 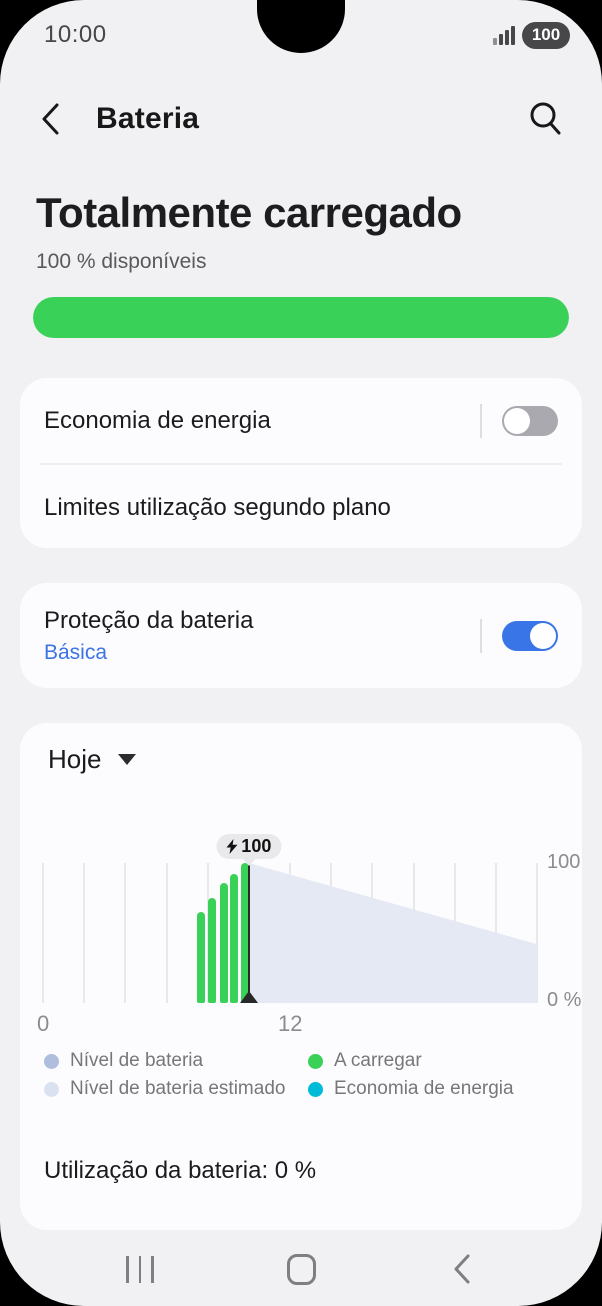 I want to click on legend-label: Nível de bateria, so click(x=137, y=1060).